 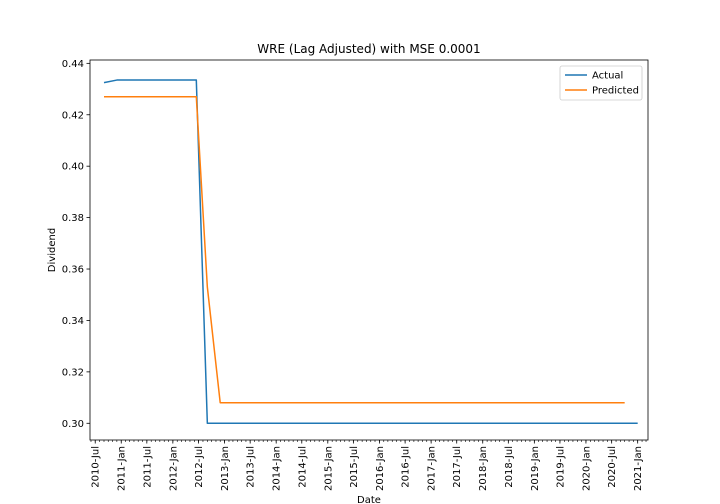 What do you see at coordinates (535, 468) in the screenshot?
I see `x-tick-label: 2019-Jan` at bounding box center [535, 468].